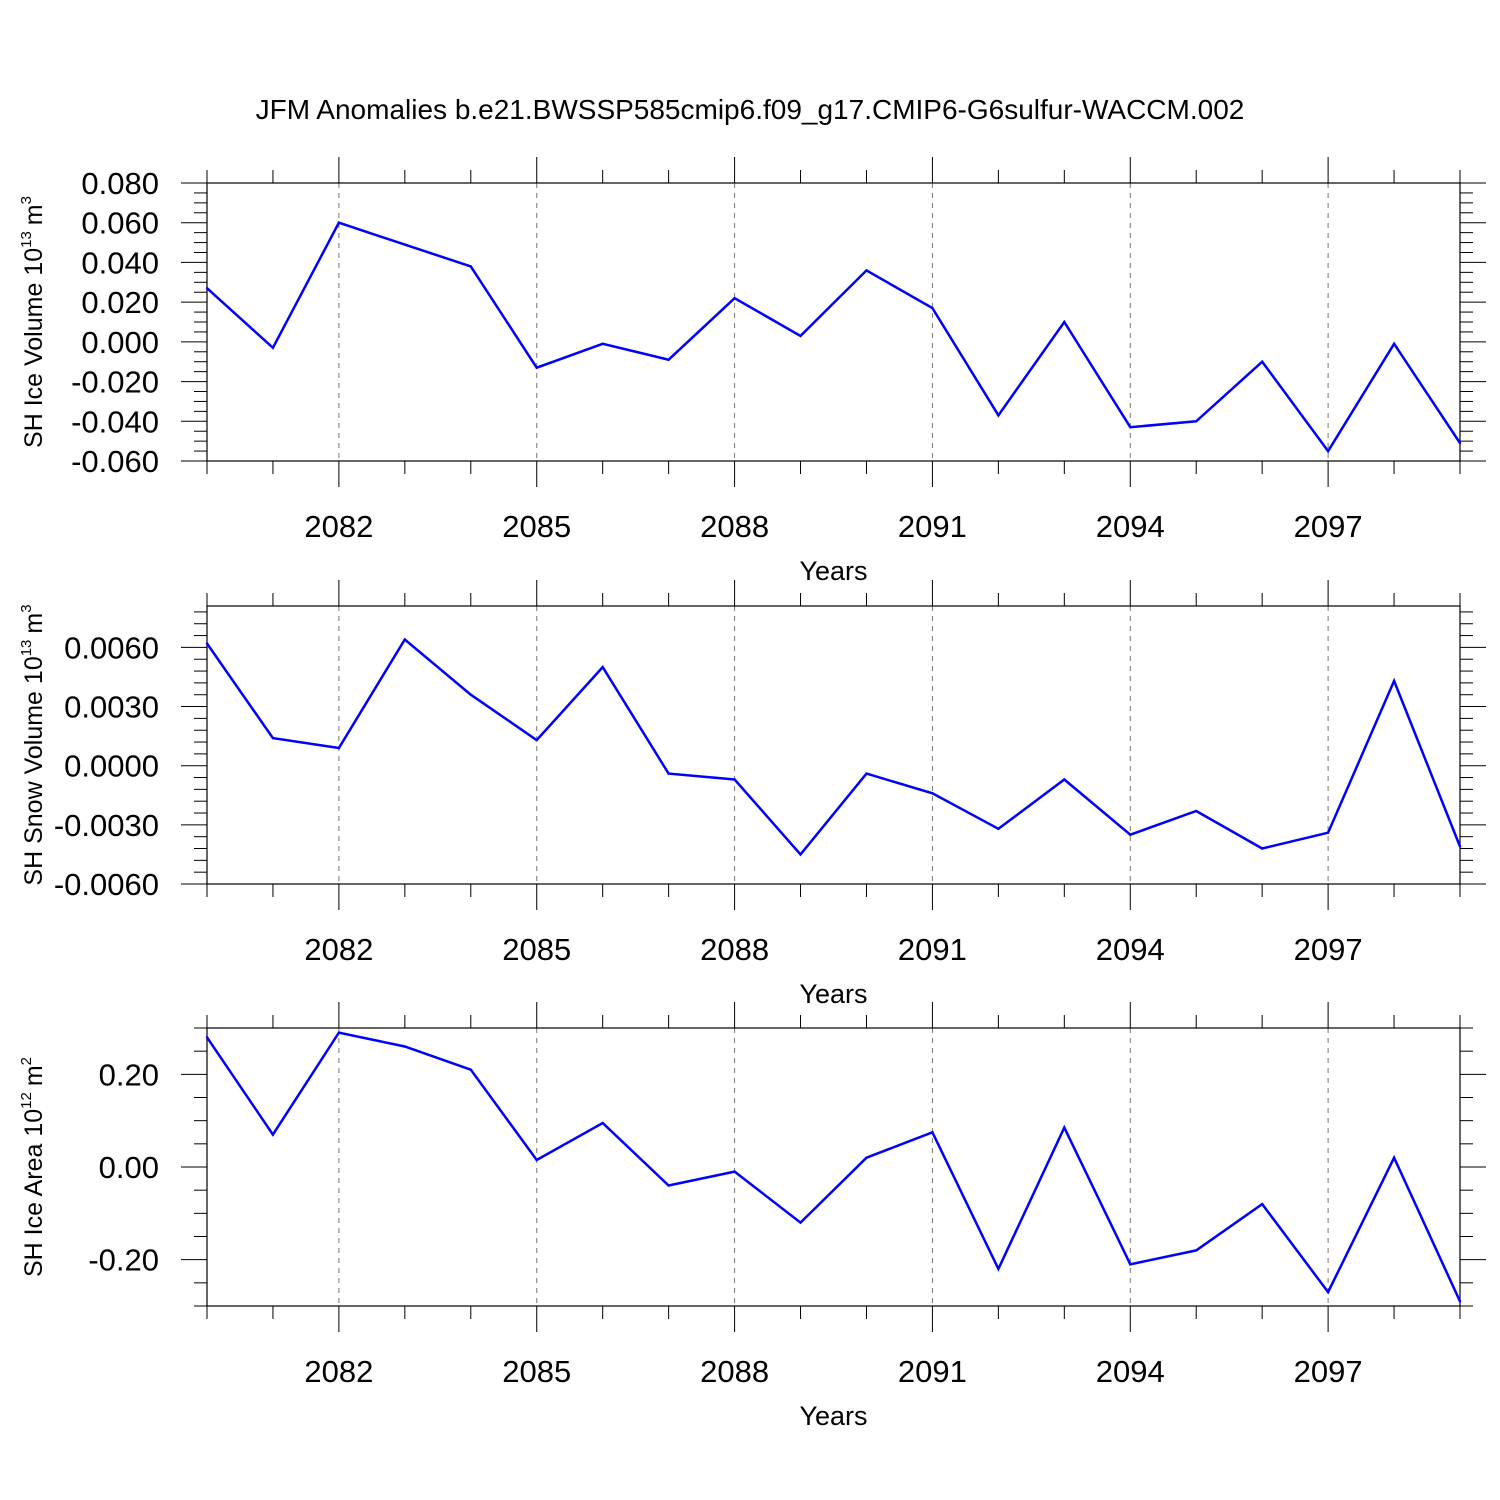 The image size is (1500, 1500). I want to click on y-axis-label-text: SH Ice Volume 10, so click(34, 348).